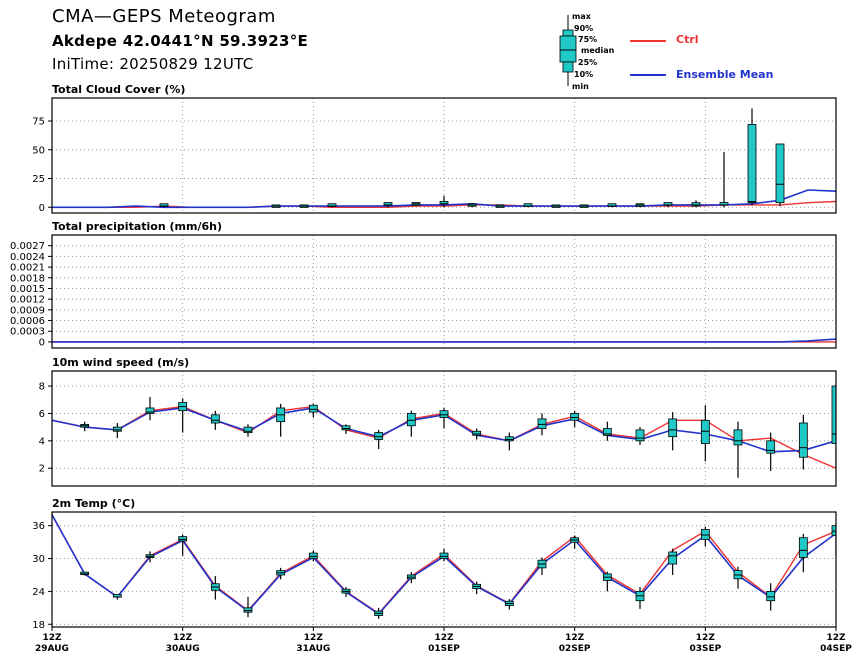 The height and width of the screenshot is (663, 860). Describe the element at coordinates (584, 28) in the screenshot. I see `legend-p90-label: 90%` at that location.